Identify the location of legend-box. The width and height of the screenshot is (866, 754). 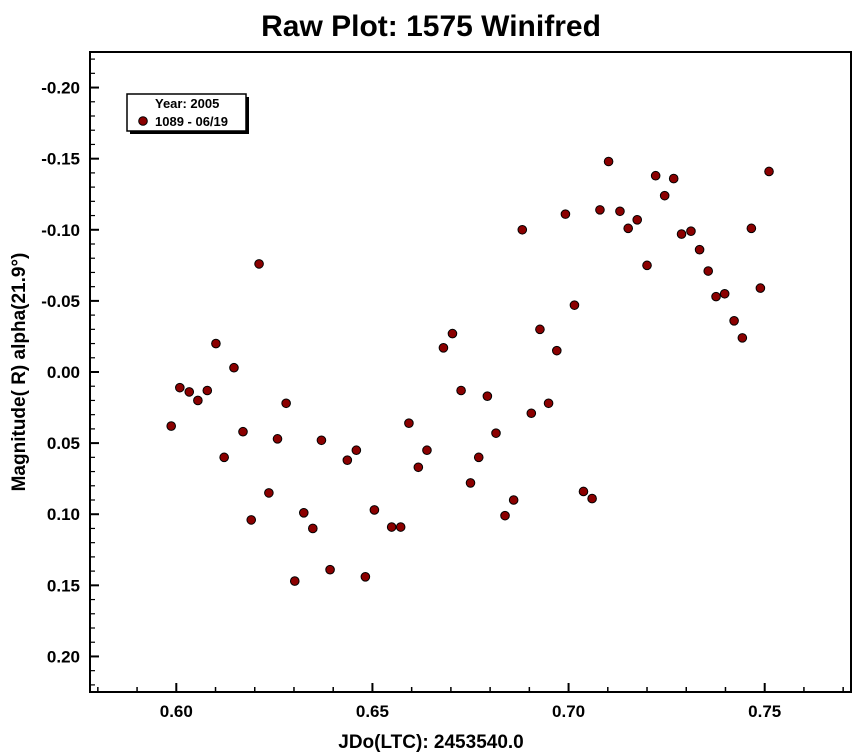
(186, 112).